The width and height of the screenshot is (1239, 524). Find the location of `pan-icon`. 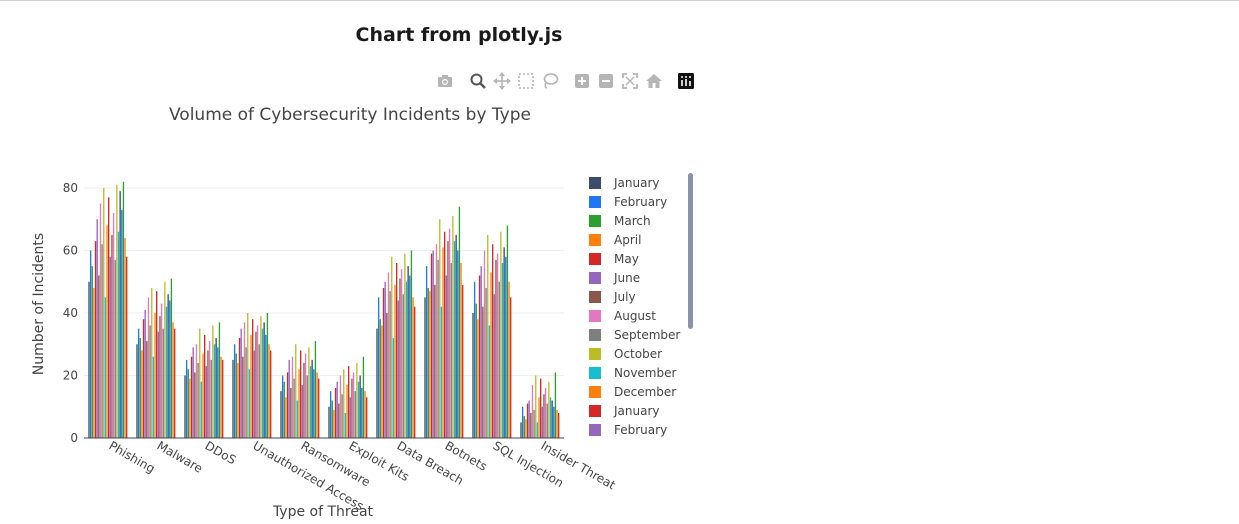

pan-icon is located at coordinates (502, 81).